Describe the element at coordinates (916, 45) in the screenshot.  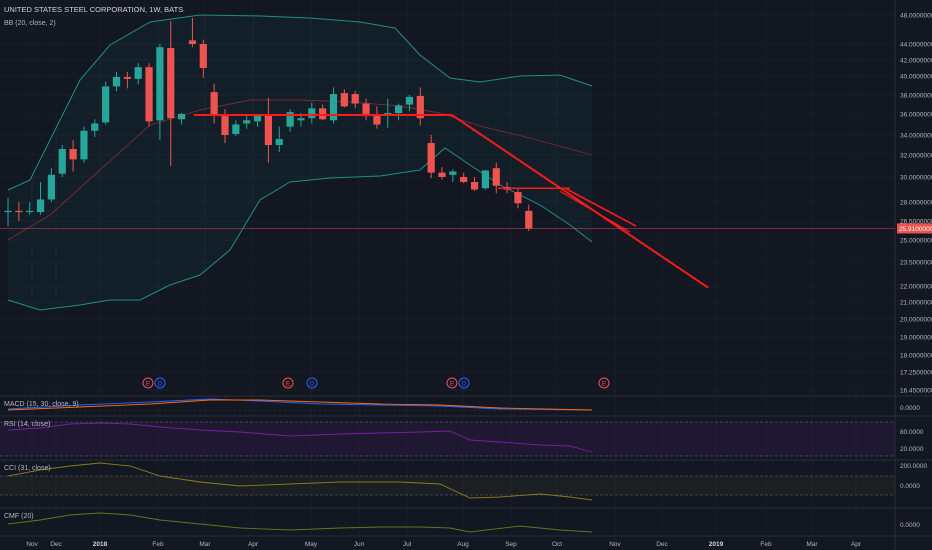
I see `price-tick-label: 44.0000000` at that location.